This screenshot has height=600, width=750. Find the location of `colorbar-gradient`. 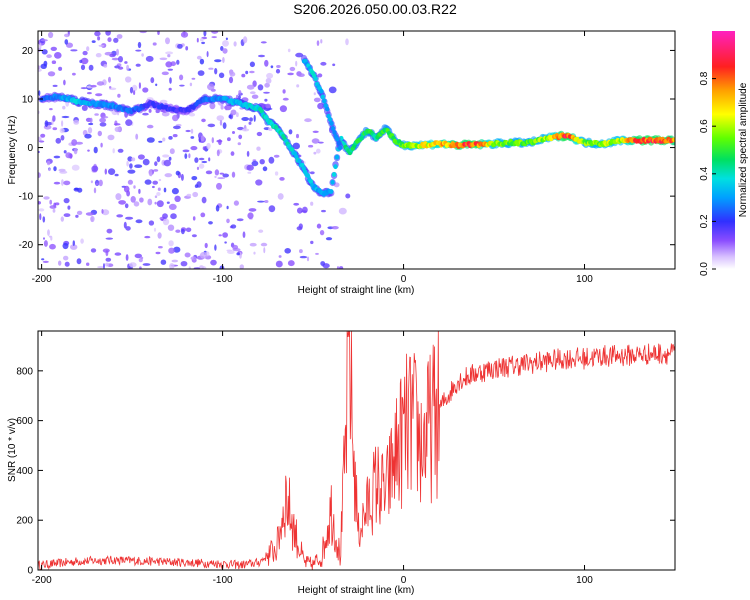

colorbar-gradient is located at coordinates (723, 150).